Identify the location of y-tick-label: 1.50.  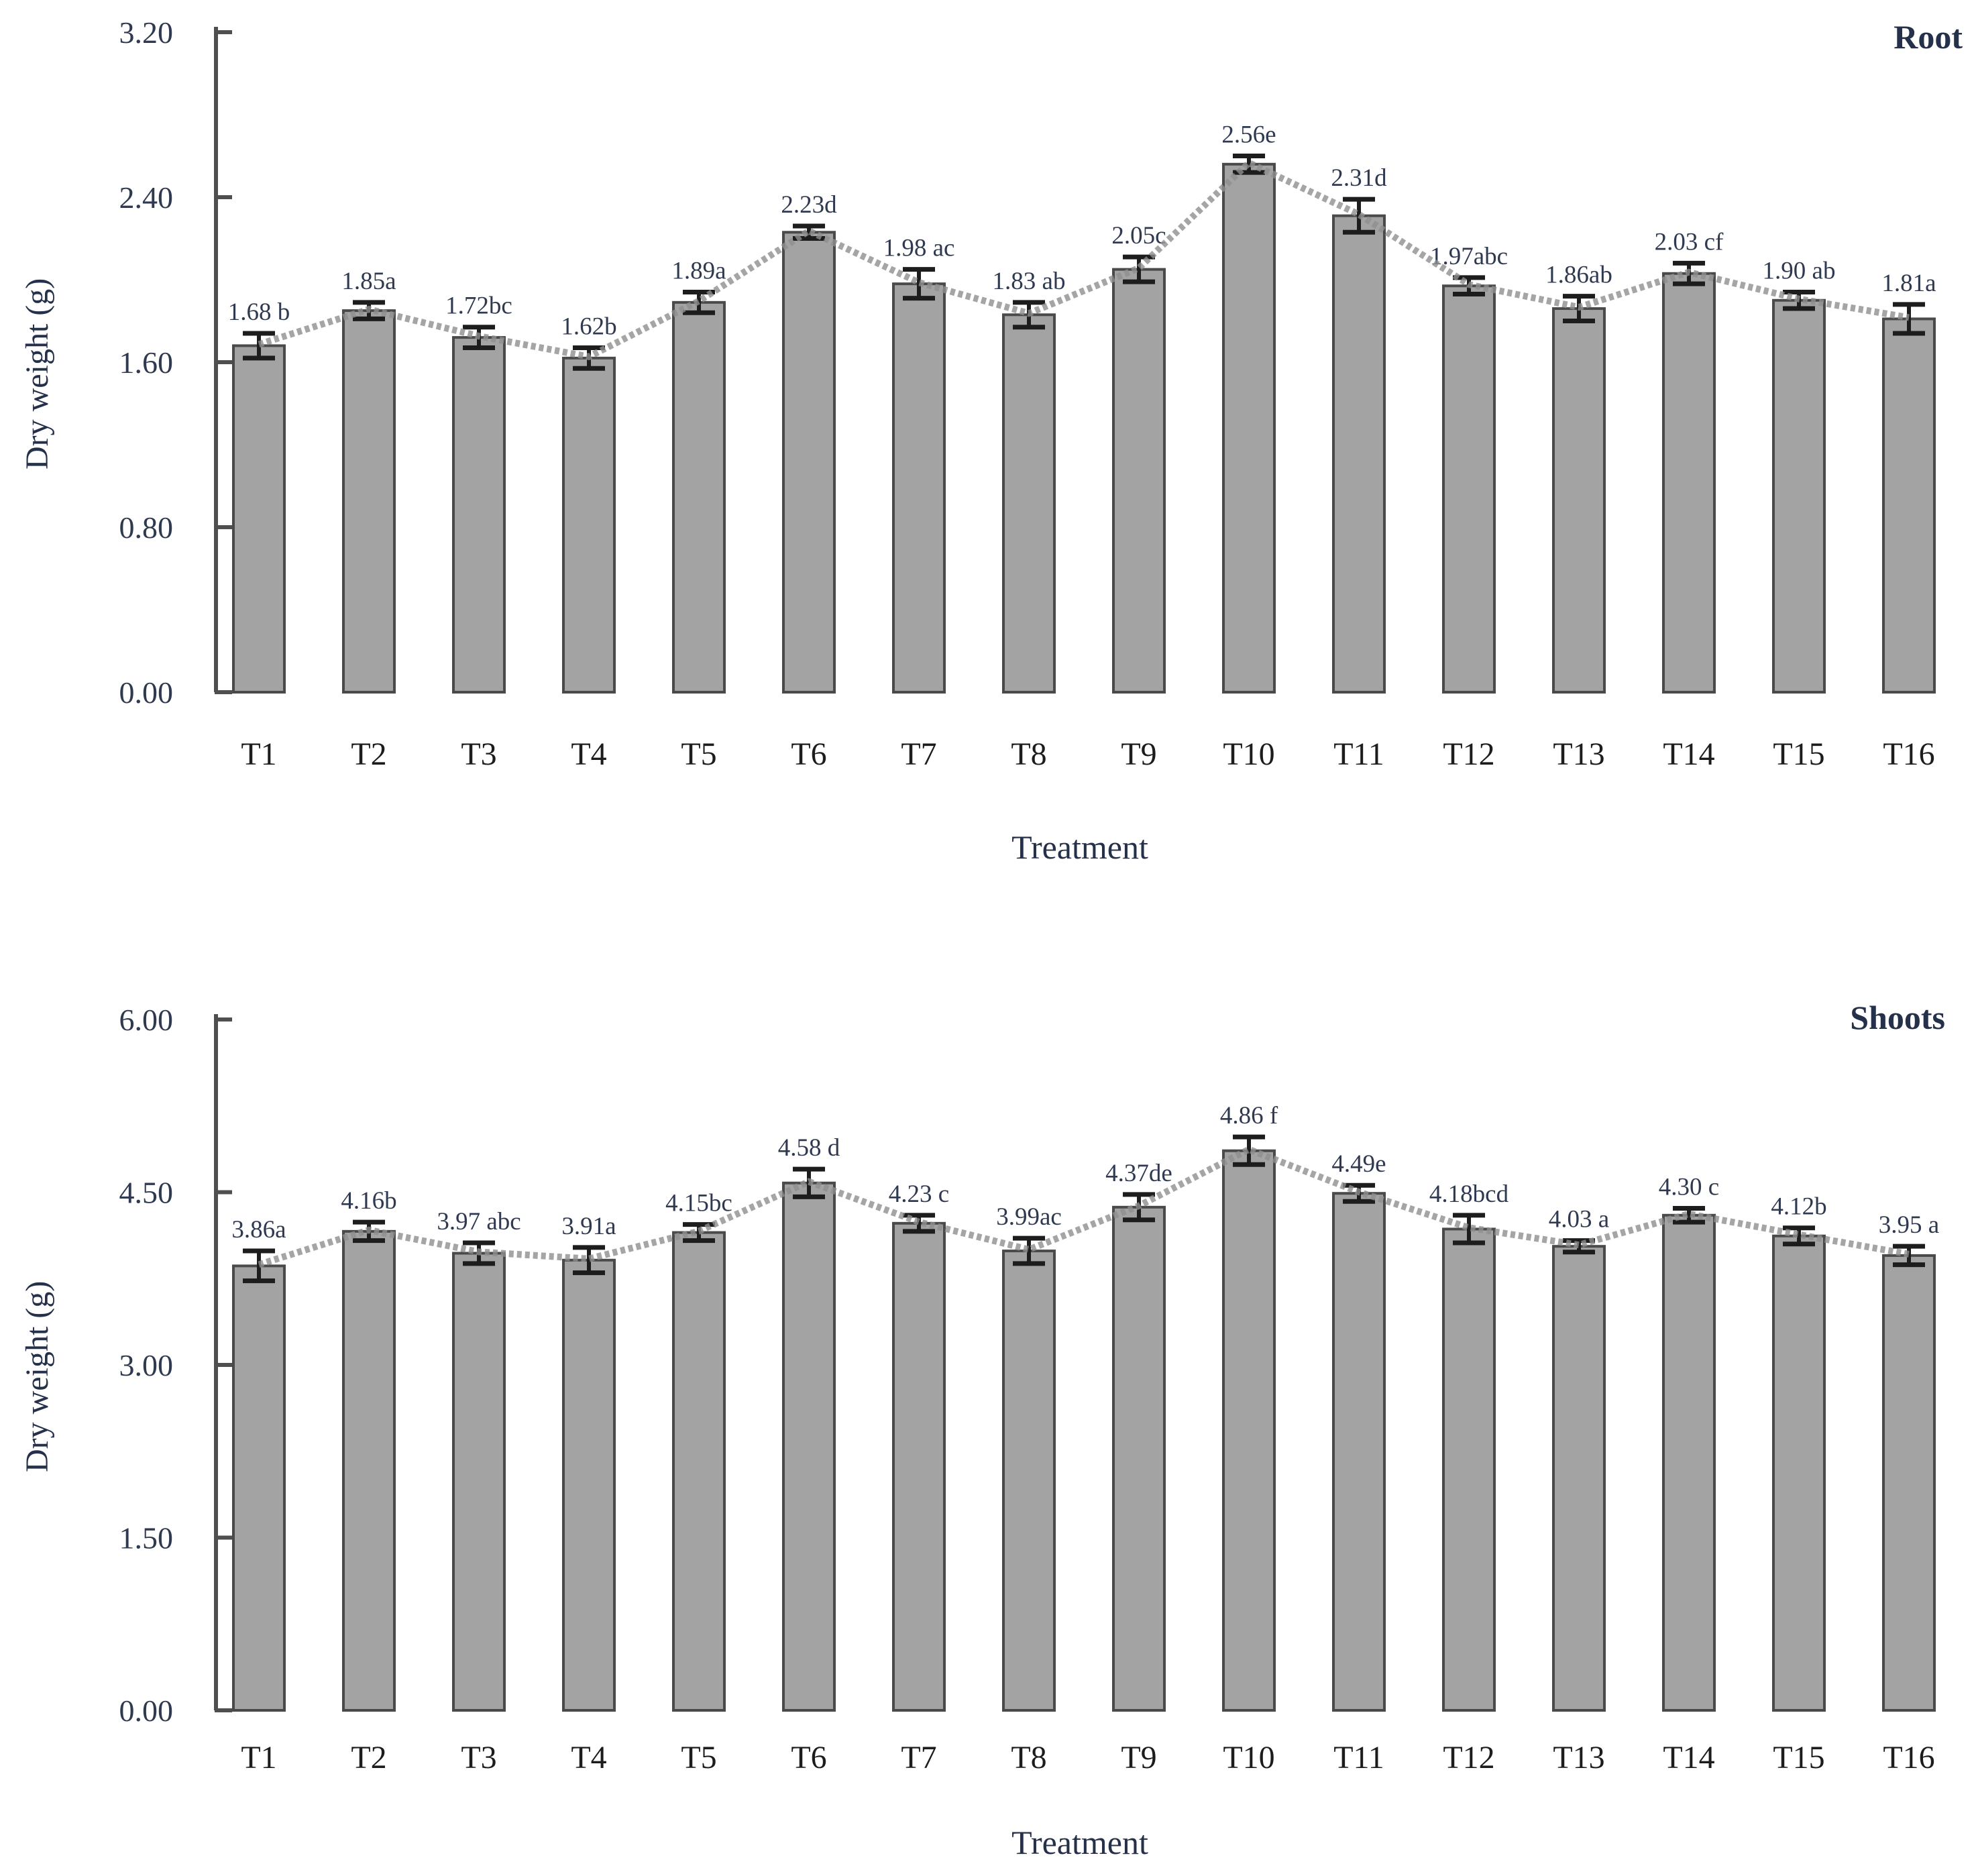
(146, 1538).